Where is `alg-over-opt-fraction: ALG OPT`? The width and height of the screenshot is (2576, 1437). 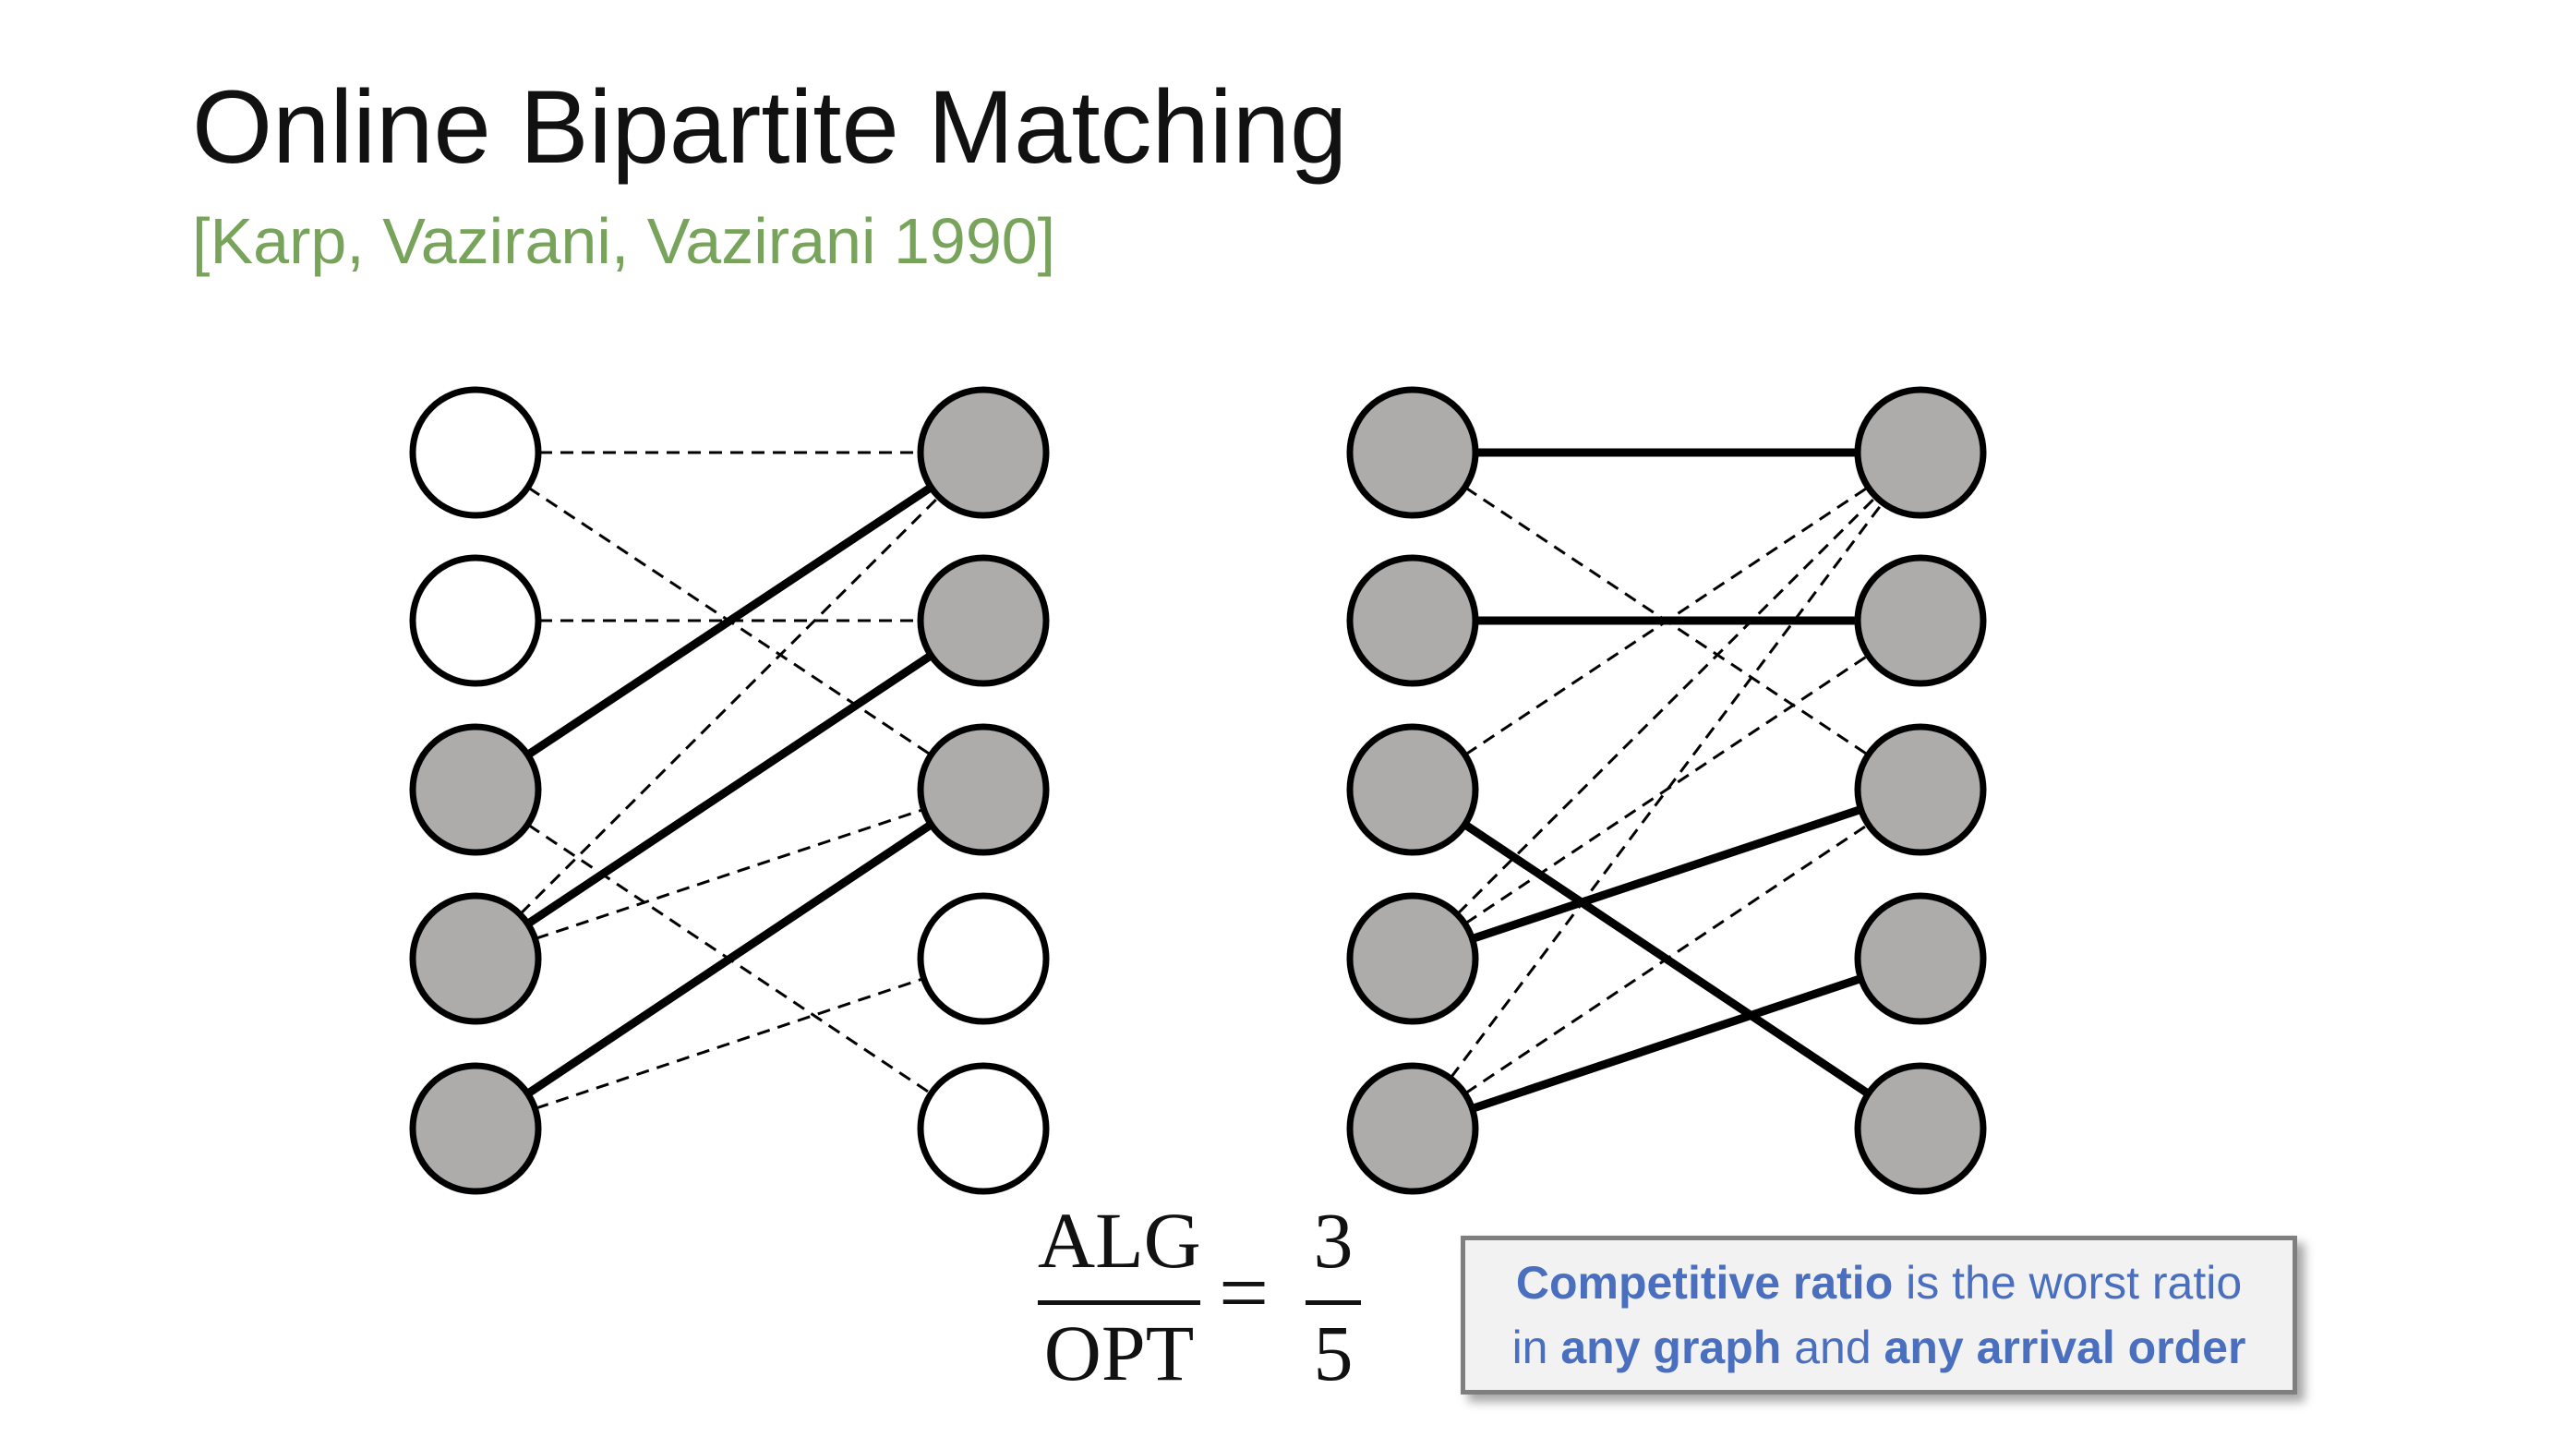
alg-over-opt-fraction: ALG OPT is located at coordinates (1119, 1304).